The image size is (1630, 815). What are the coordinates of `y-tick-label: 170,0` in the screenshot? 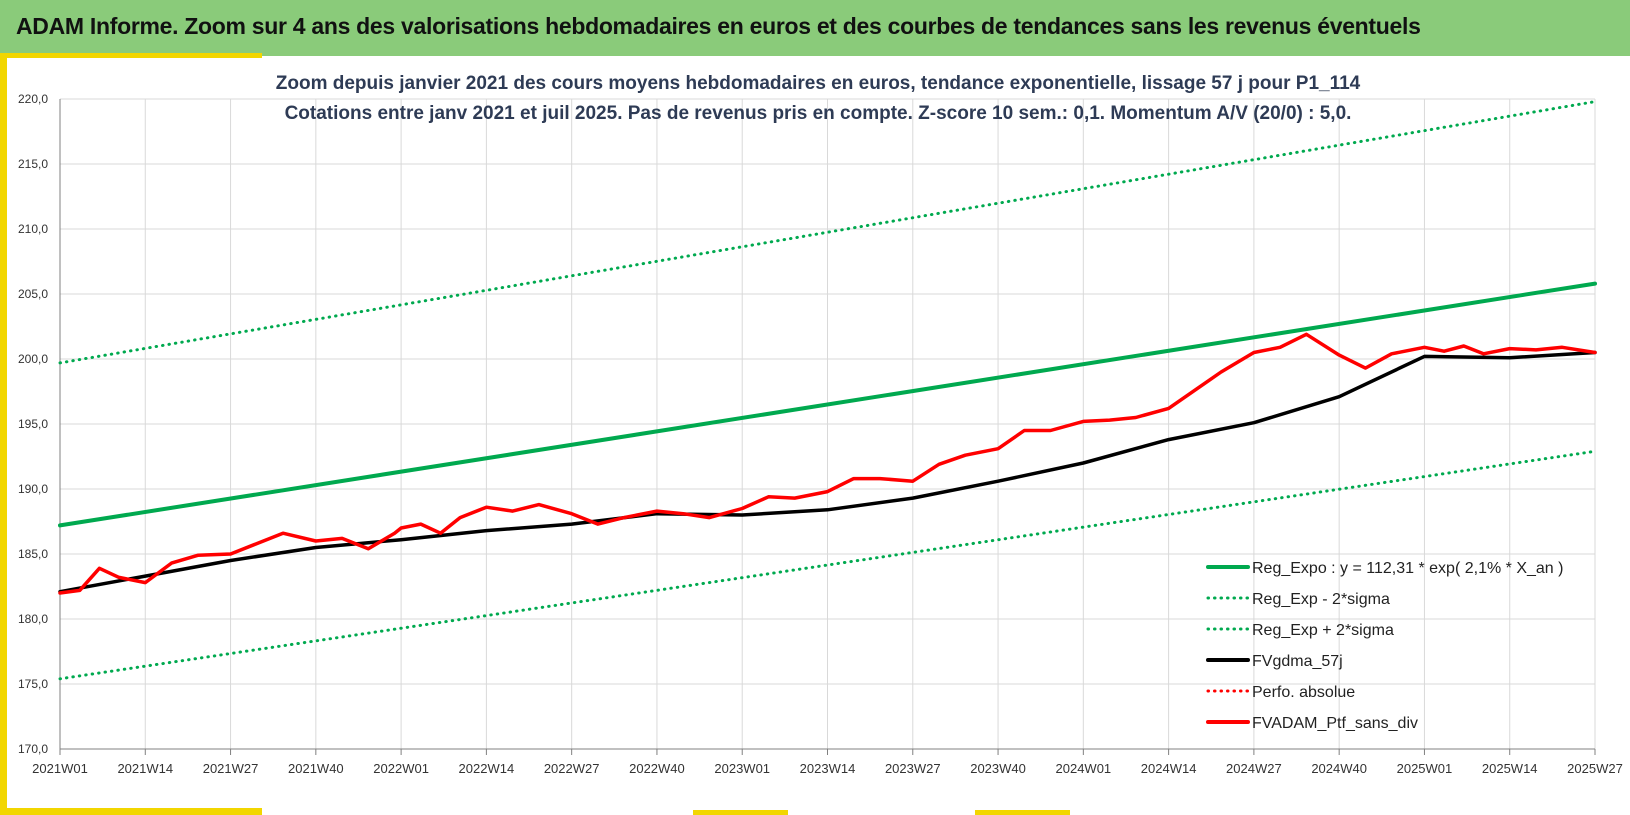 It's located at (33, 749).